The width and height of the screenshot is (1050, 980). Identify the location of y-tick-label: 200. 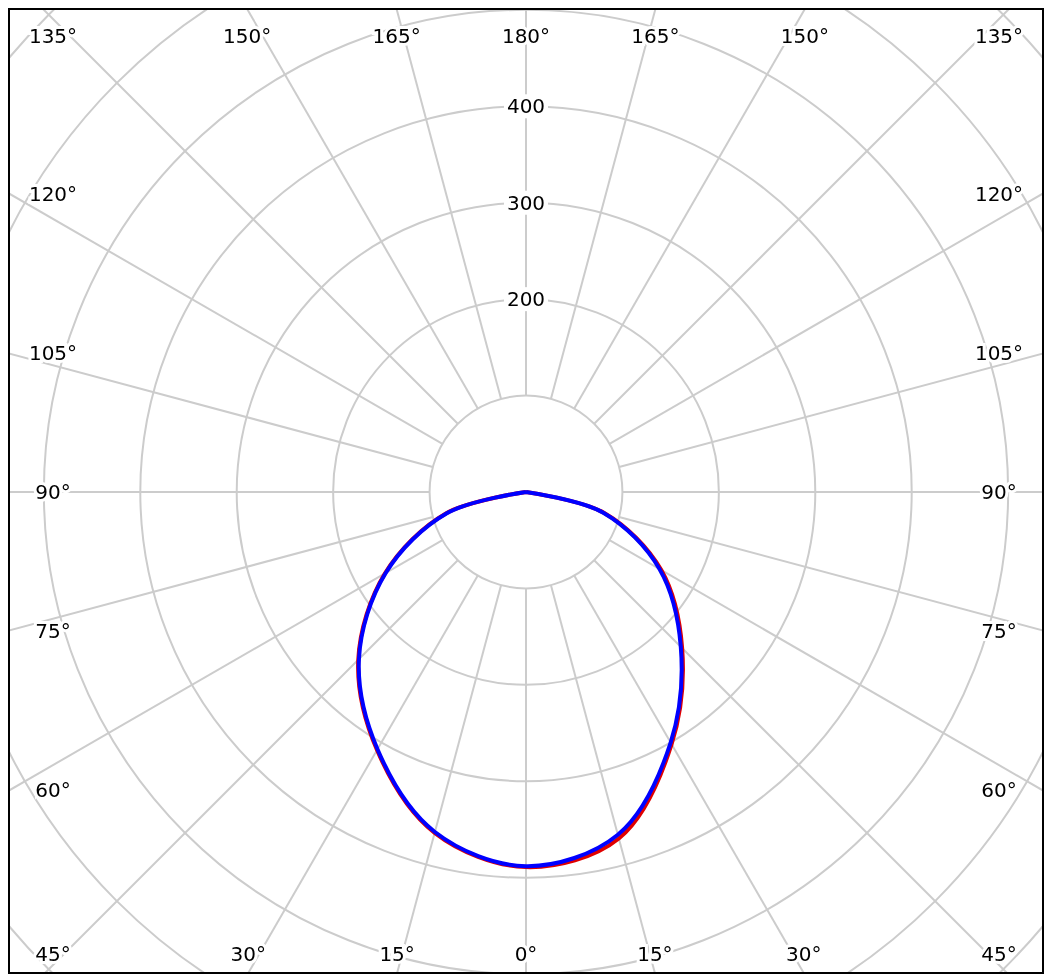
(526, 299).